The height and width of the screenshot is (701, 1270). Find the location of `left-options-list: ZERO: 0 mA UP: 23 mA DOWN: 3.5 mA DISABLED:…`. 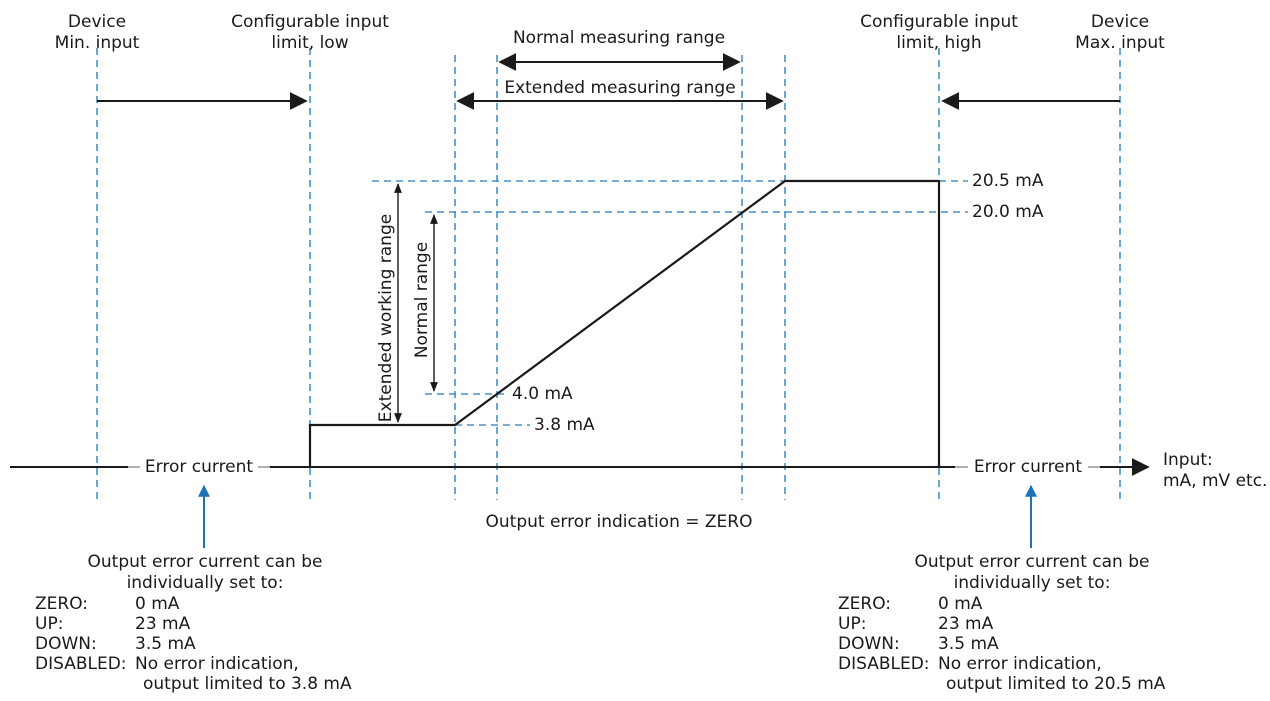

left-options-list: ZERO: 0 mA UP: 23 mA DOWN: 3.5 mA DISABLED:… is located at coordinates (195, 644).